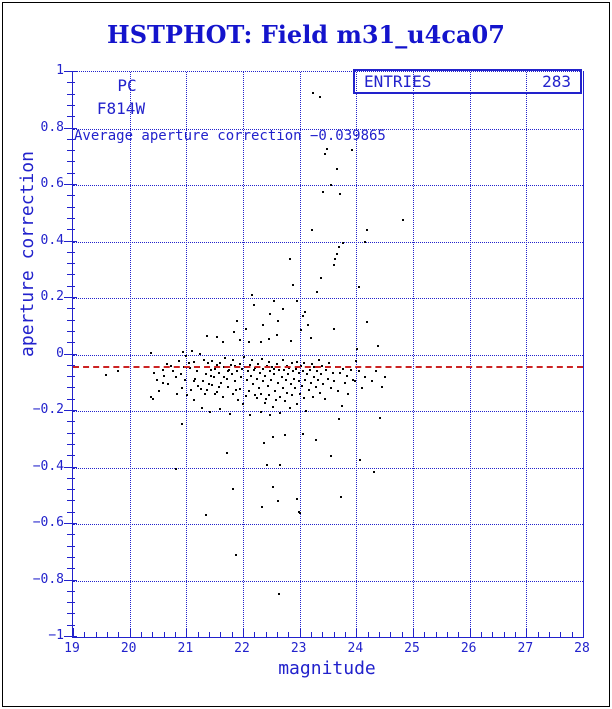 Image resolution: width=612 pixels, height=709 pixels. What do you see at coordinates (298, 648) in the screenshot?
I see `x-tick-label: 23` at bounding box center [298, 648].